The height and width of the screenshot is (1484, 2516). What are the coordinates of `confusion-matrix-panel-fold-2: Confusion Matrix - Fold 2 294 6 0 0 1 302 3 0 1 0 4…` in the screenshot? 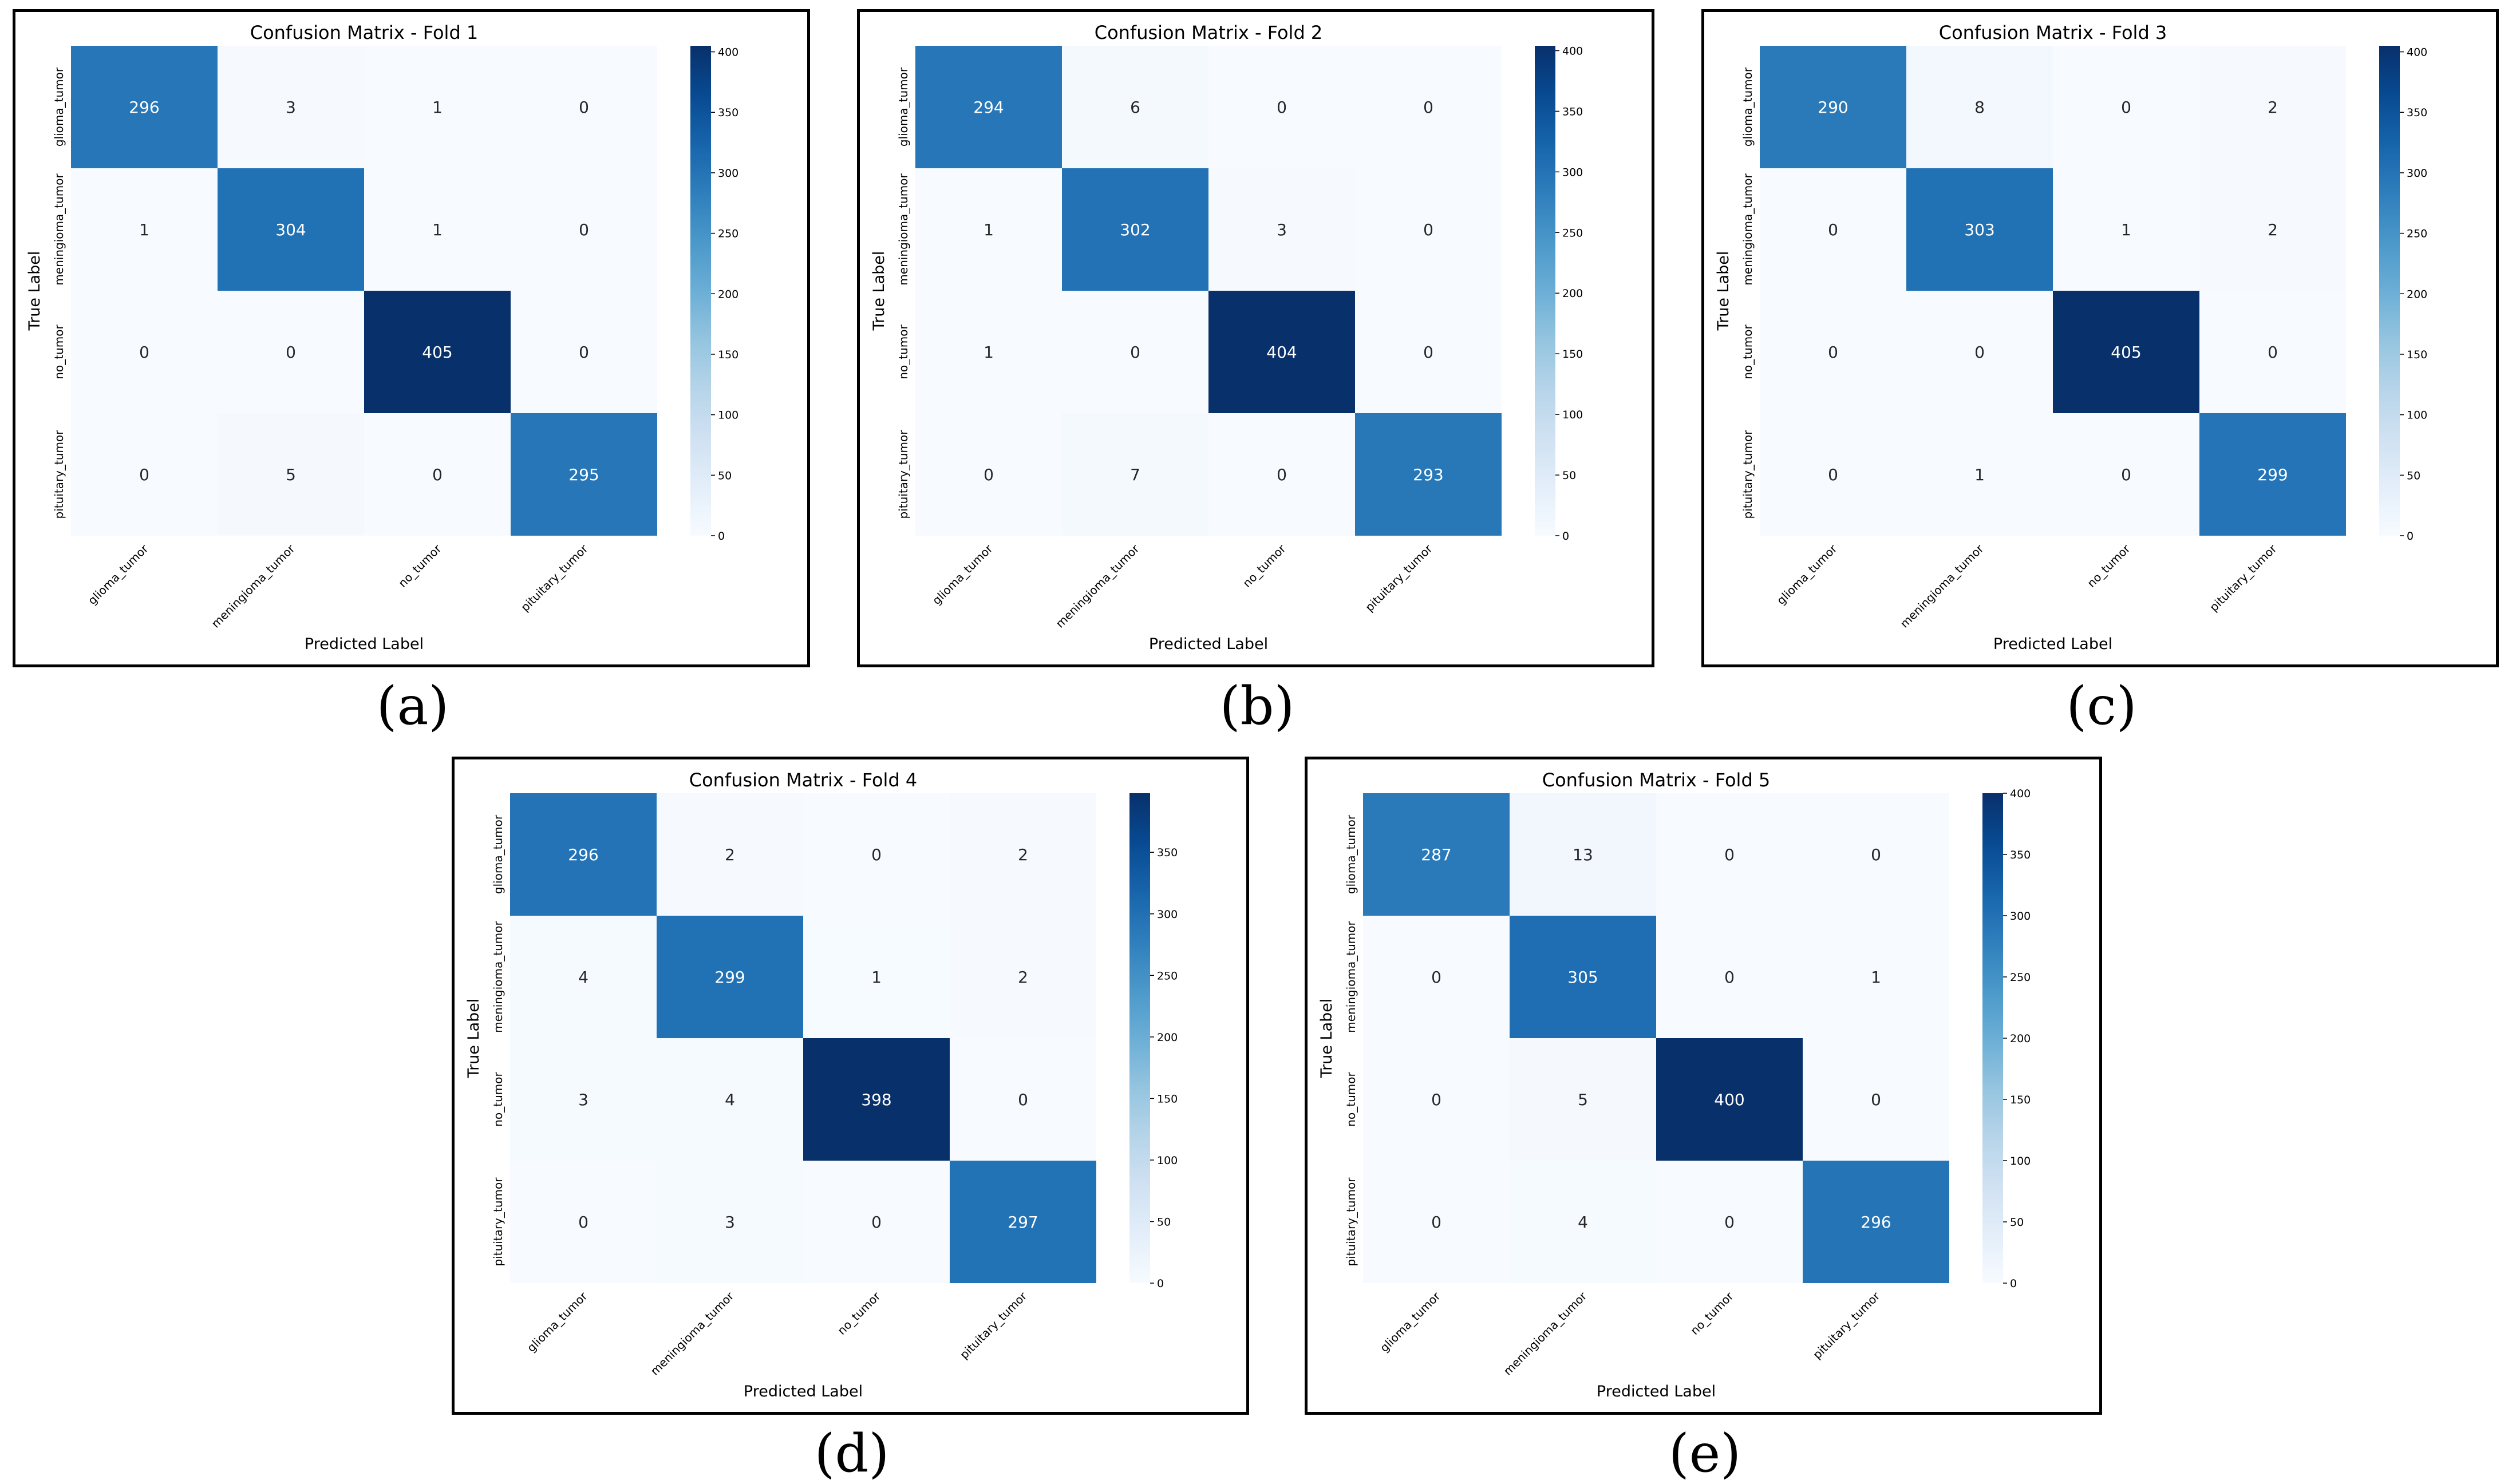 It's located at (1255, 338).